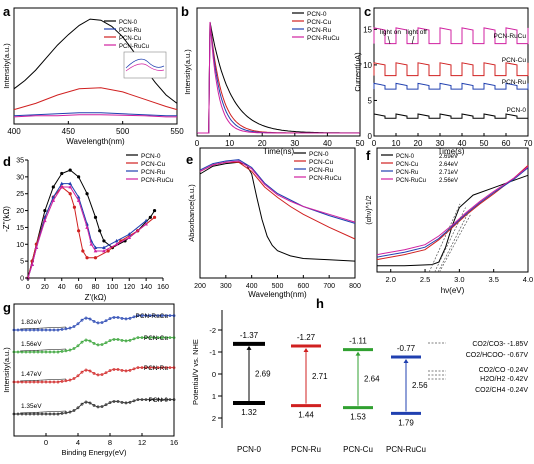 Image resolution: width=534 pixels, height=464 pixels. What do you see at coordinates (20, 211) in the screenshot?
I see `y-tick-label: 20` at bounding box center [20, 211].